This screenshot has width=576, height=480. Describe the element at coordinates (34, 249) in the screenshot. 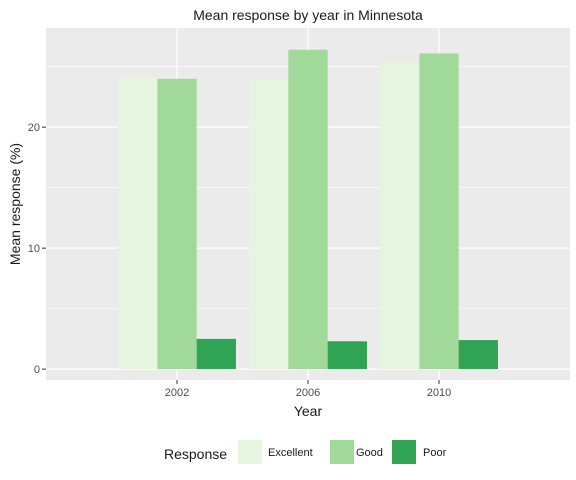

I see `y-tick-label: 10` at that location.